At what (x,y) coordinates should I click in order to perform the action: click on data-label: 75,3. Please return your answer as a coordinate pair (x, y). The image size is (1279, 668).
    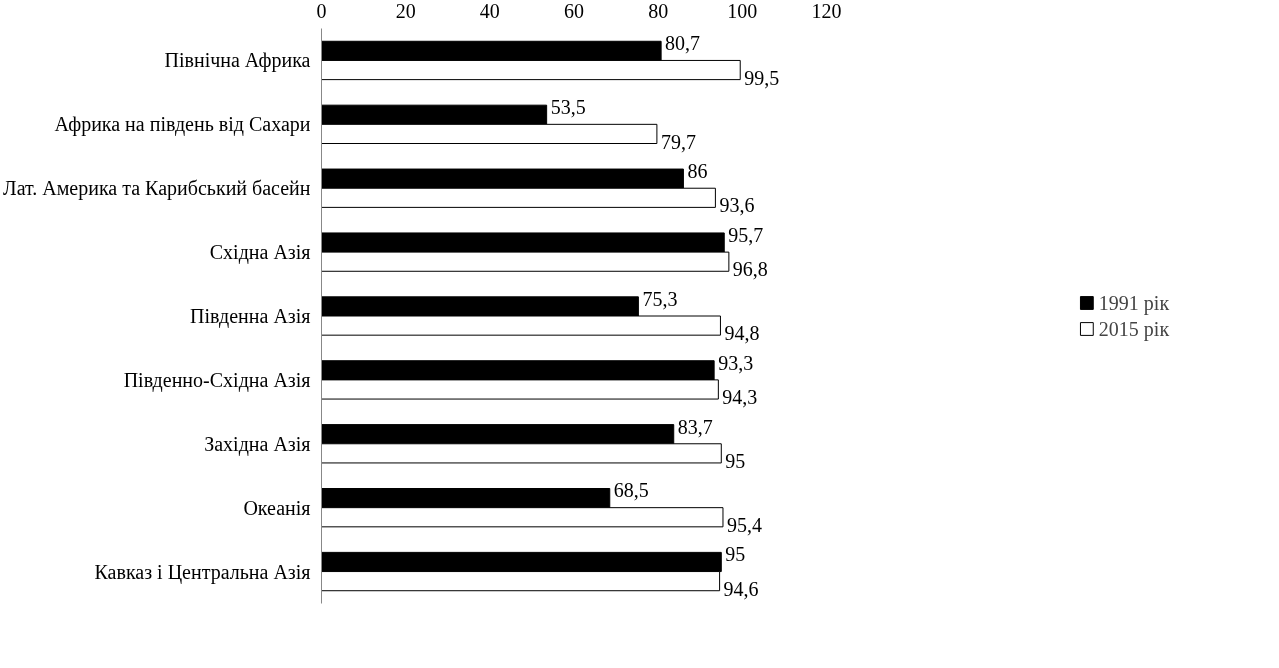
    Looking at the image, I should click on (660, 298).